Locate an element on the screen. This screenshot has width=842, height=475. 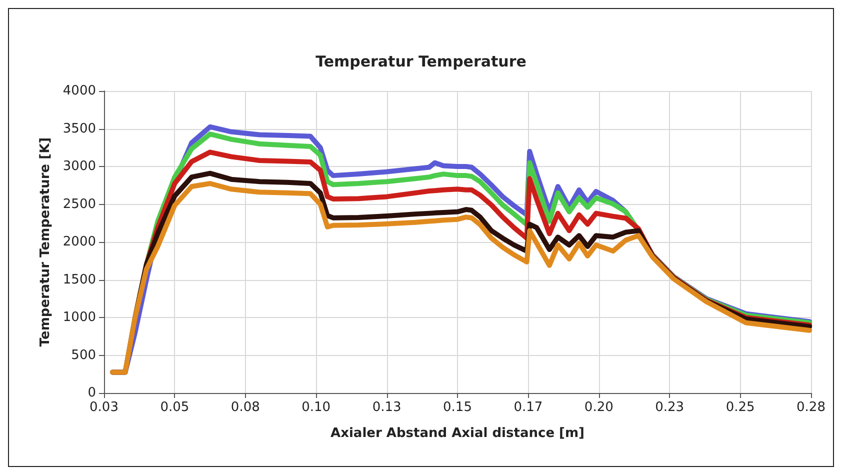
y-tick-label: 3500 is located at coordinates (79, 128).